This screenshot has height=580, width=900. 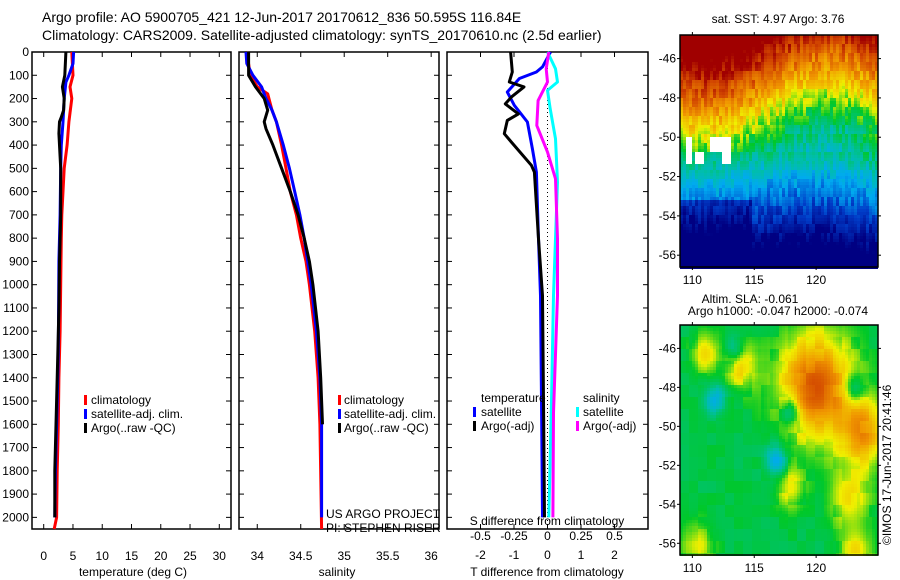 I want to click on series-line-salinity-satellite, so click(x=552, y=284).